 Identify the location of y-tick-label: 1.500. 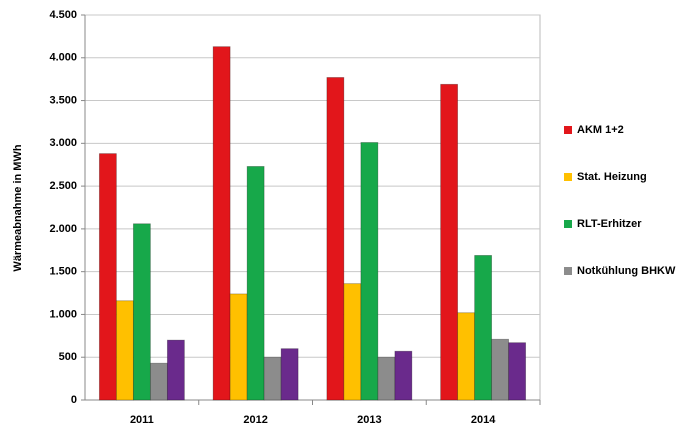
(63, 272).